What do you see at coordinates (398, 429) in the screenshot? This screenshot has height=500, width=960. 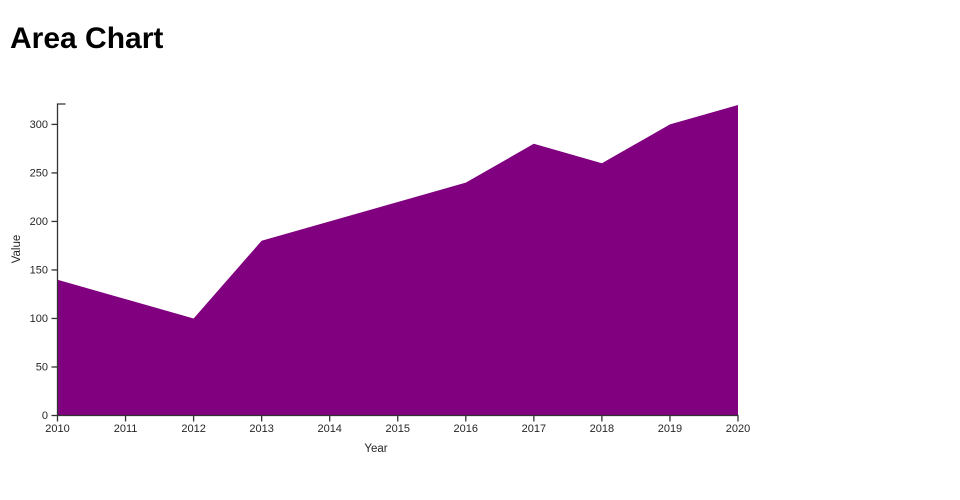 I see `x-tick-label: 2015` at bounding box center [398, 429].